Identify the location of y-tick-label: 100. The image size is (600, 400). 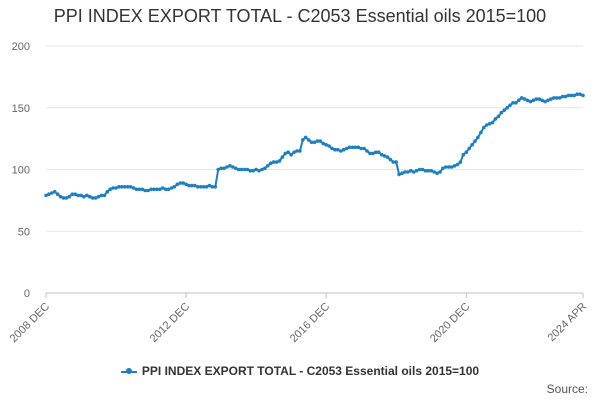
(21, 171).